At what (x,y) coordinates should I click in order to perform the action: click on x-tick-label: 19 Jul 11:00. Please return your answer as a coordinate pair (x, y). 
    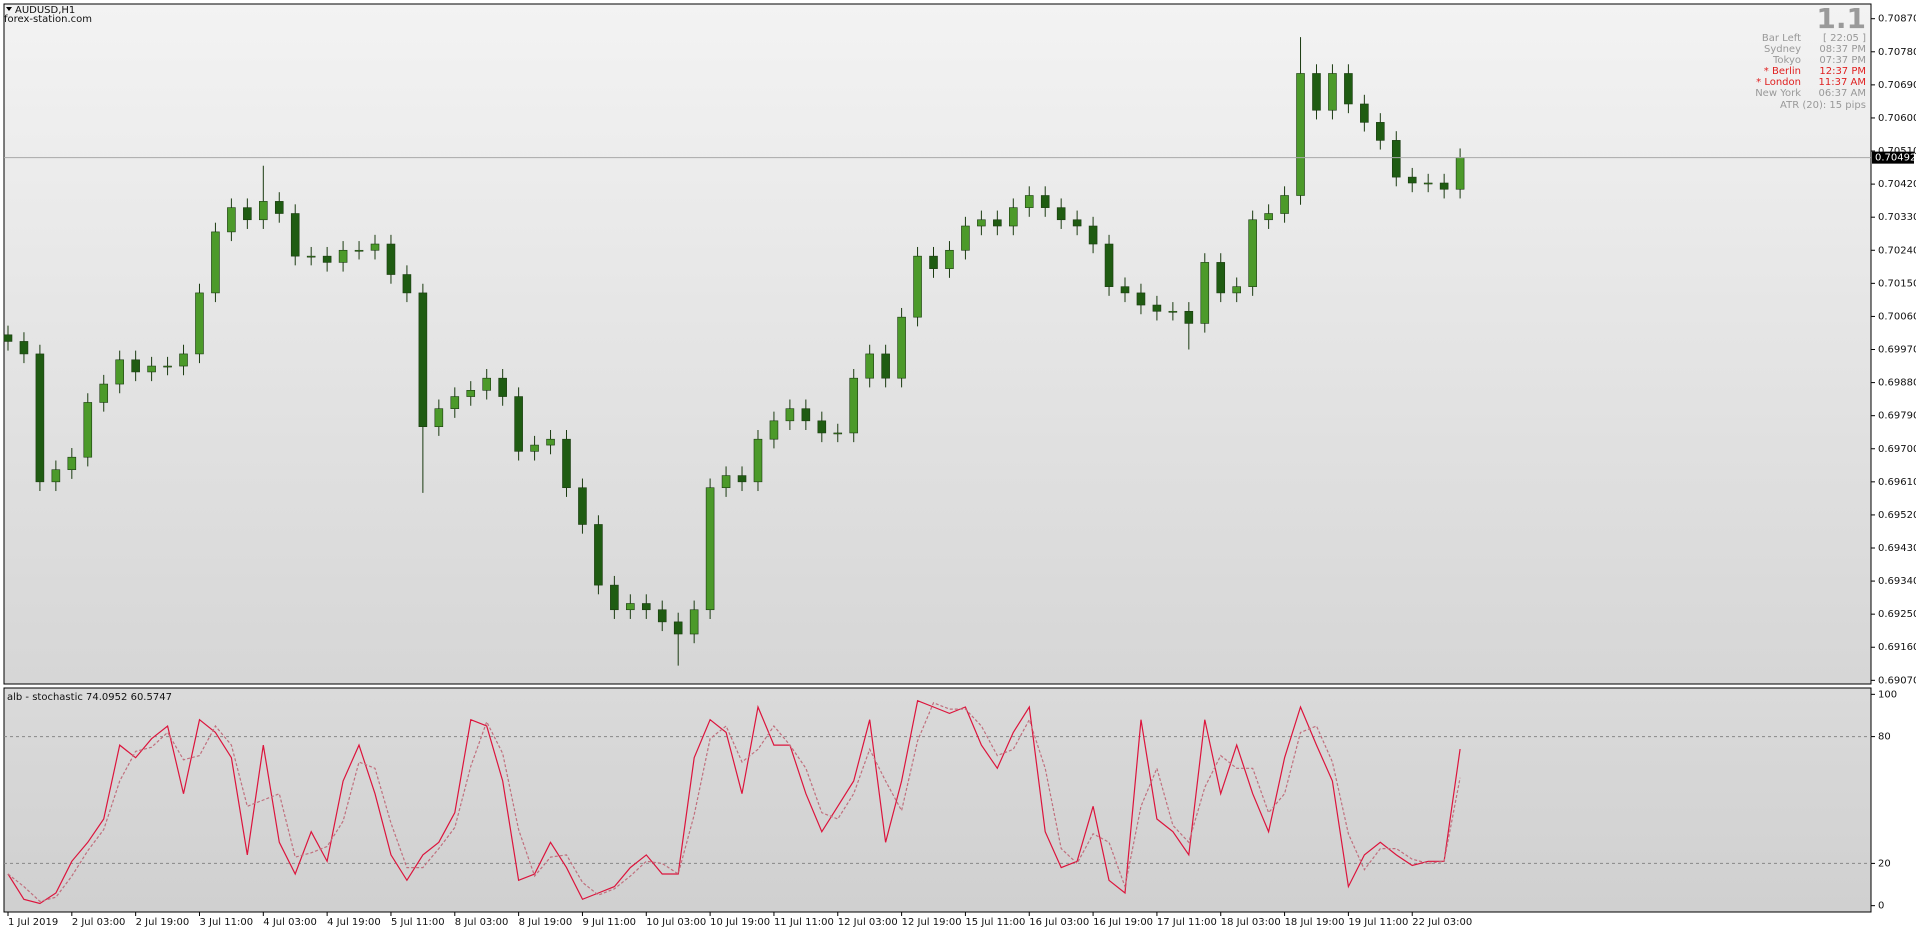
    Looking at the image, I should click on (1378, 922).